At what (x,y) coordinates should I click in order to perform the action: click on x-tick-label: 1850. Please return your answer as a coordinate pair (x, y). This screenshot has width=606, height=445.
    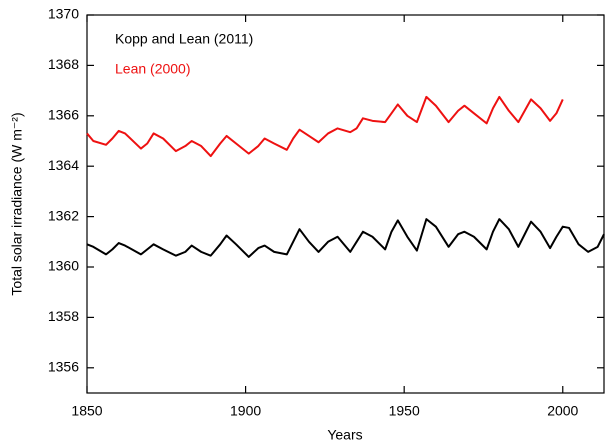
    Looking at the image, I should click on (86, 411).